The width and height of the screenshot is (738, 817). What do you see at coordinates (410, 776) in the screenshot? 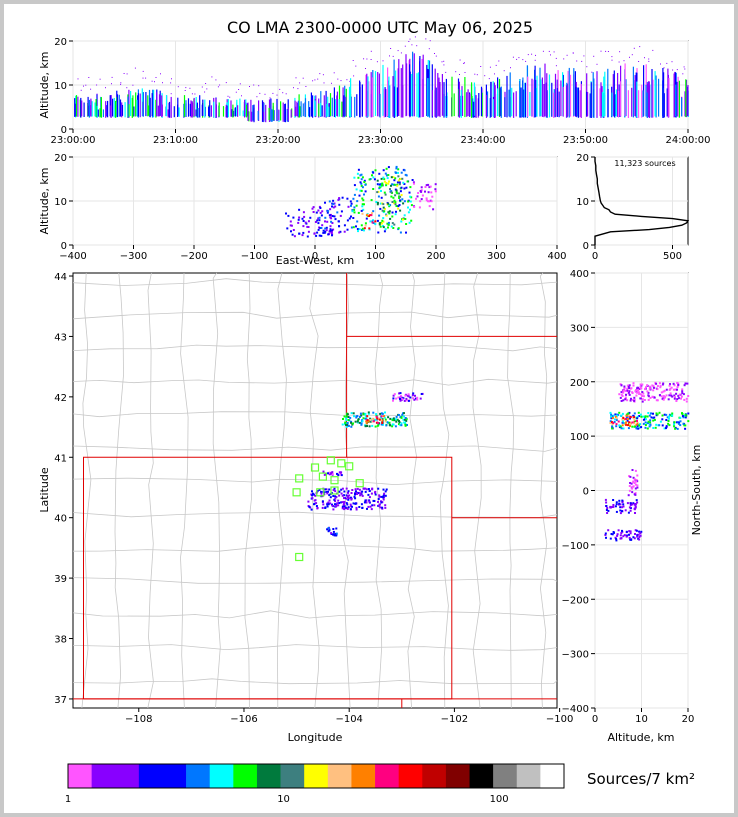
I see `colorbar-swatch` at bounding box center [410, 776].